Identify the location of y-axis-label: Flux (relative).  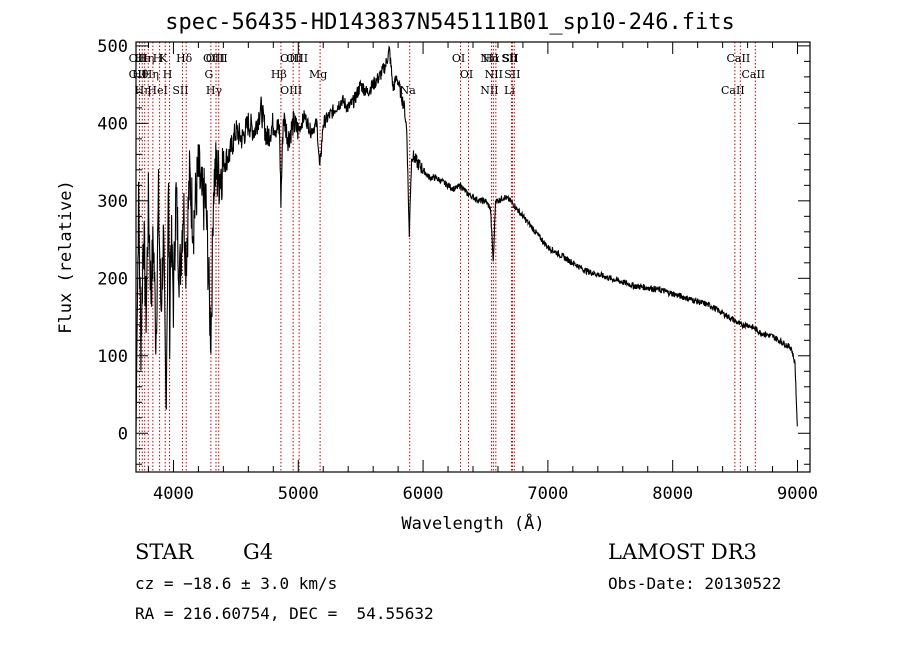
(66, 257).